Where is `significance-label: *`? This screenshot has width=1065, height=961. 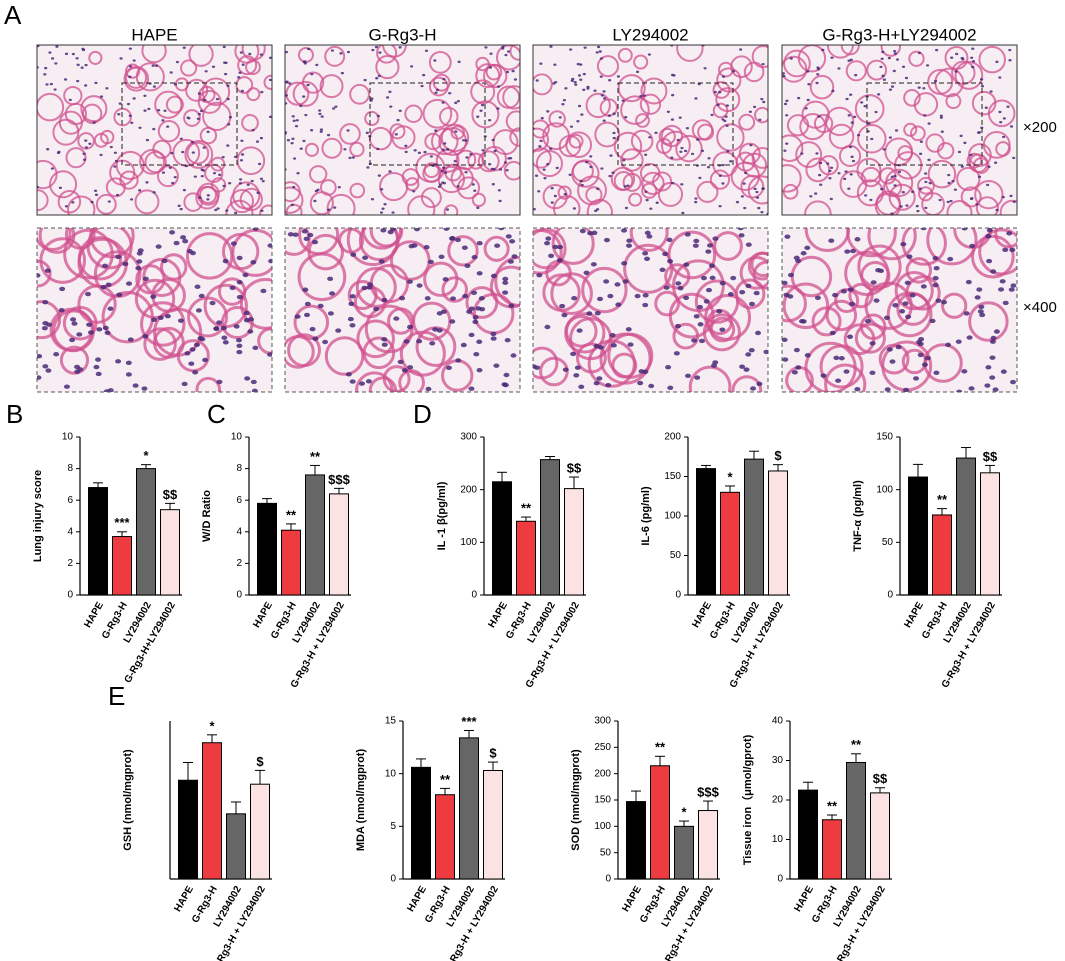 significance-label: * is located at coordinates (146, 455).